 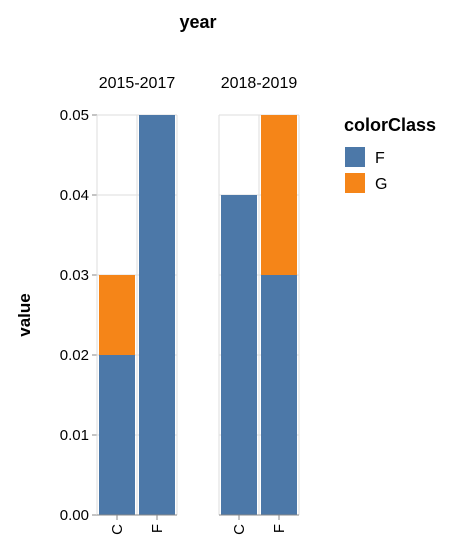 I want to click on y-tick-label: 0.02, so click(x=74, y=355).